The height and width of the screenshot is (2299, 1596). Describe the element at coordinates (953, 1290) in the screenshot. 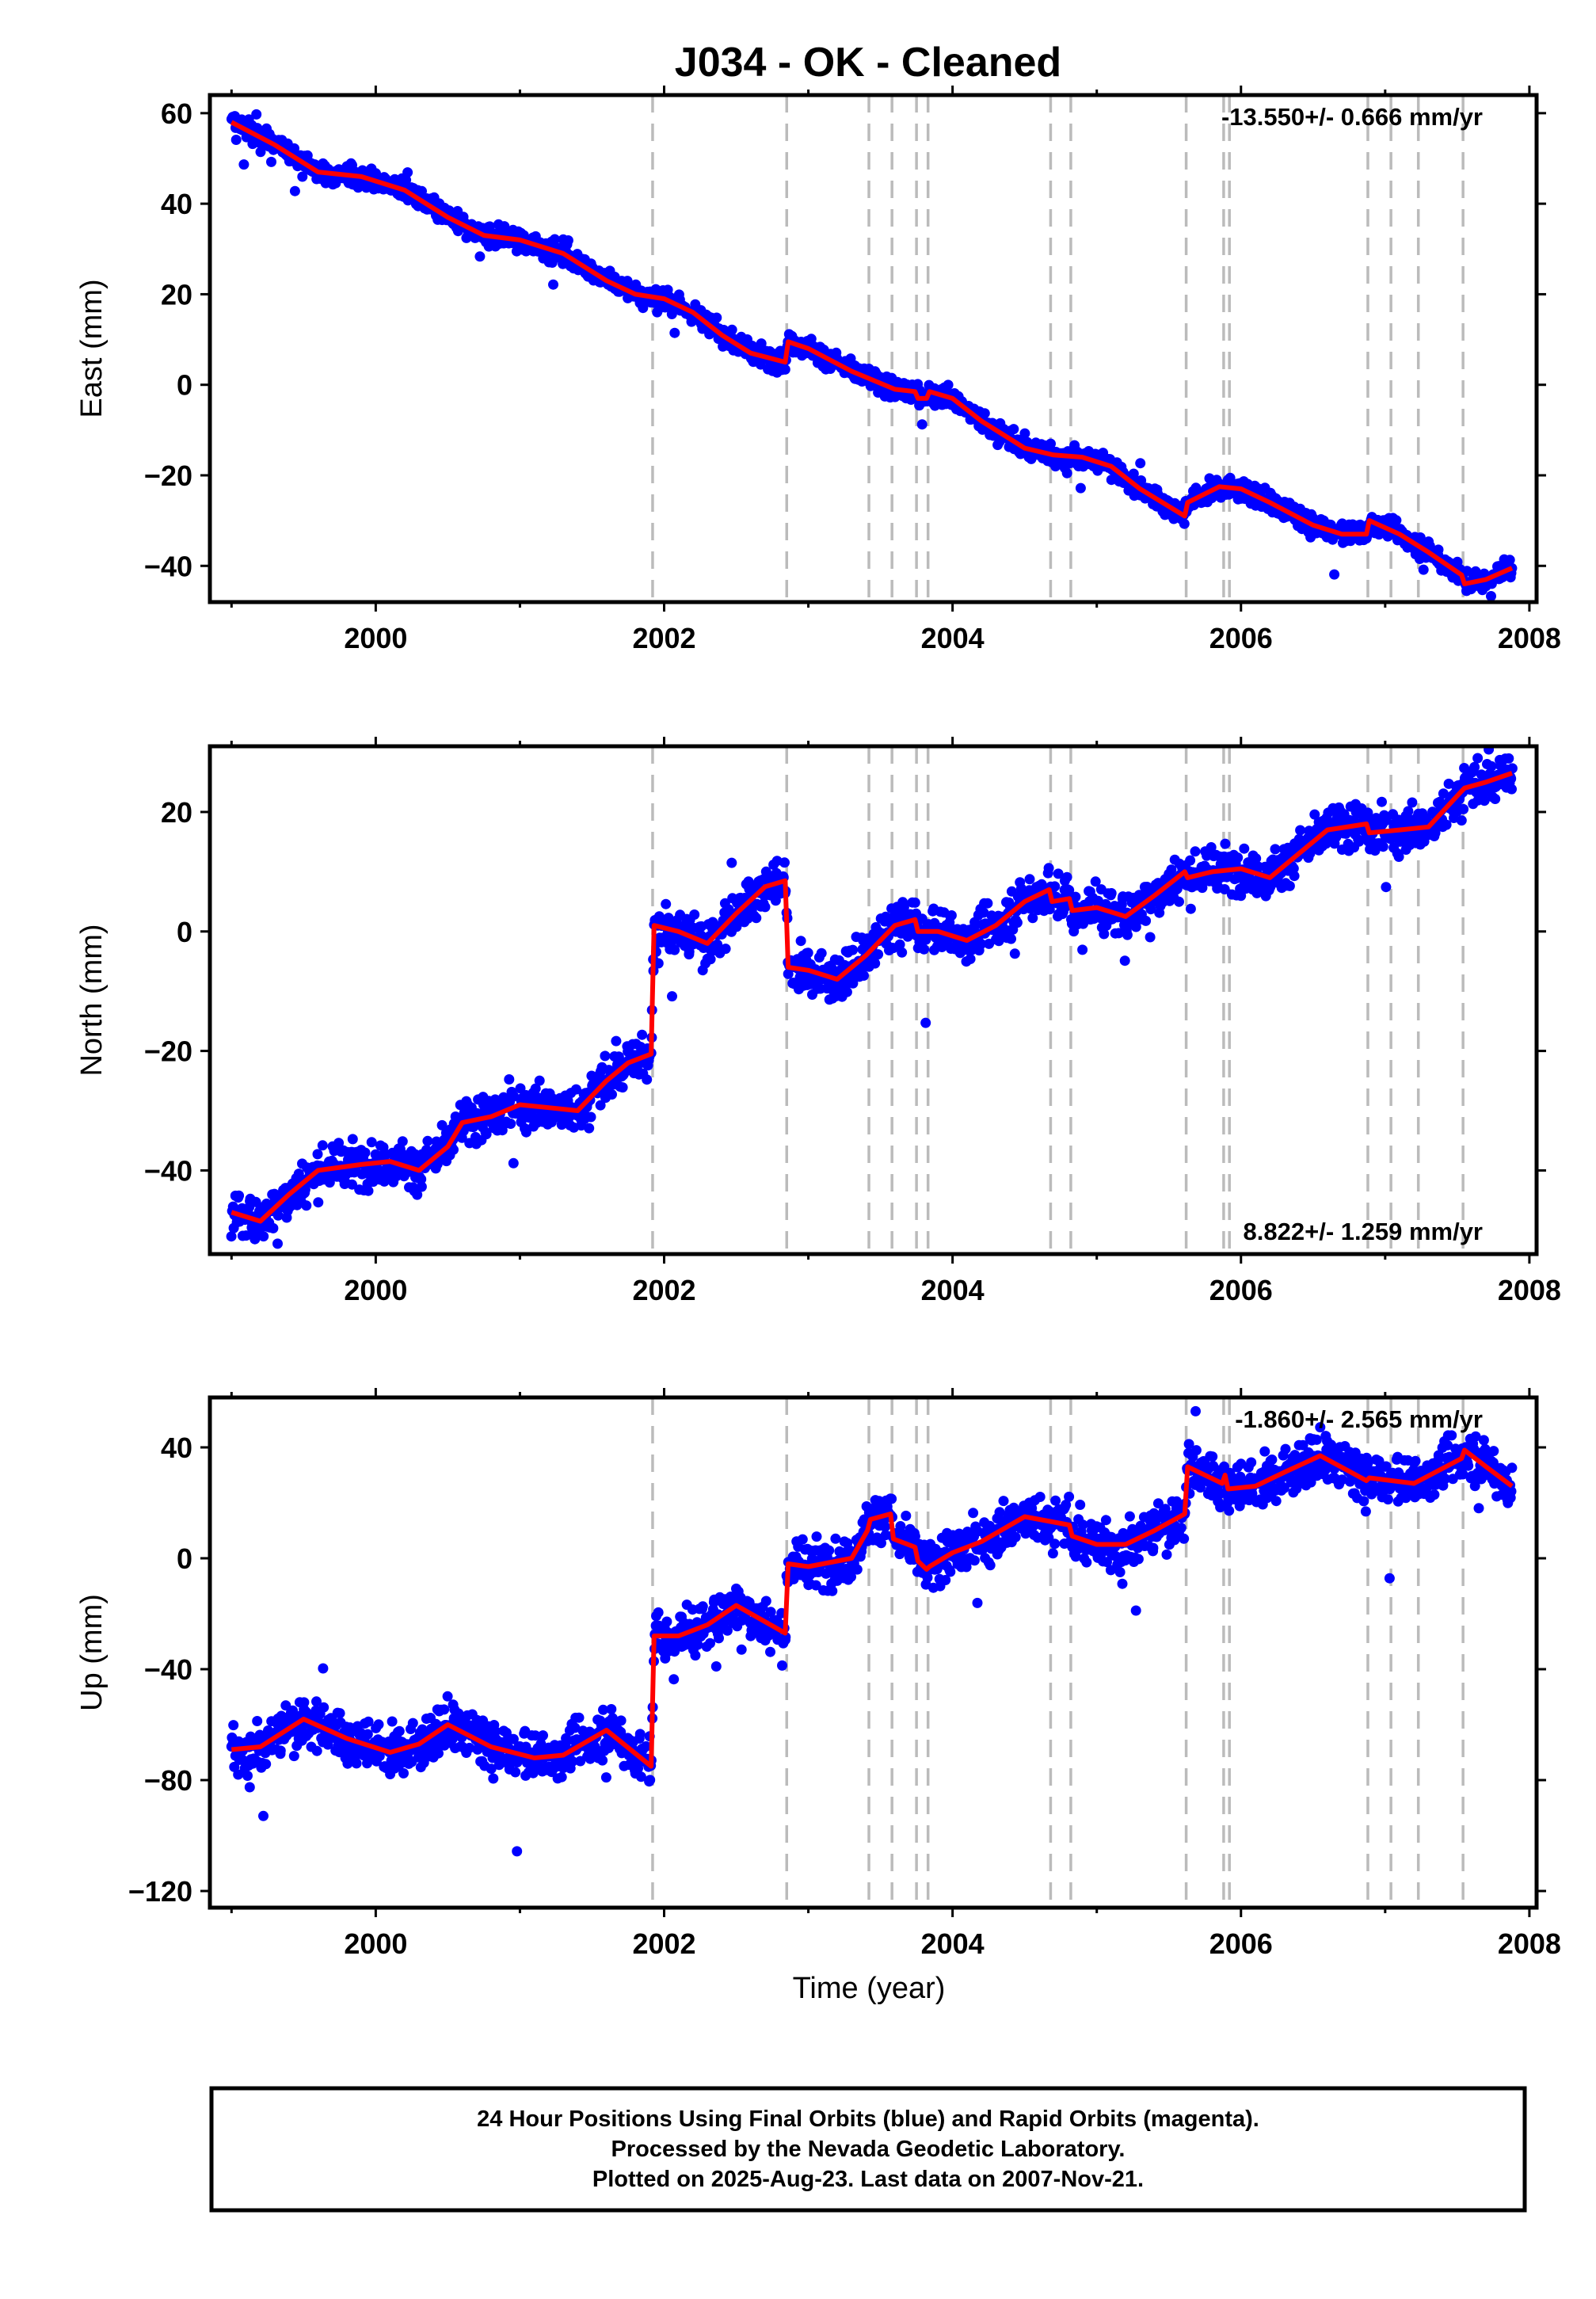

I see `x-tick-label: 2004` at that location.